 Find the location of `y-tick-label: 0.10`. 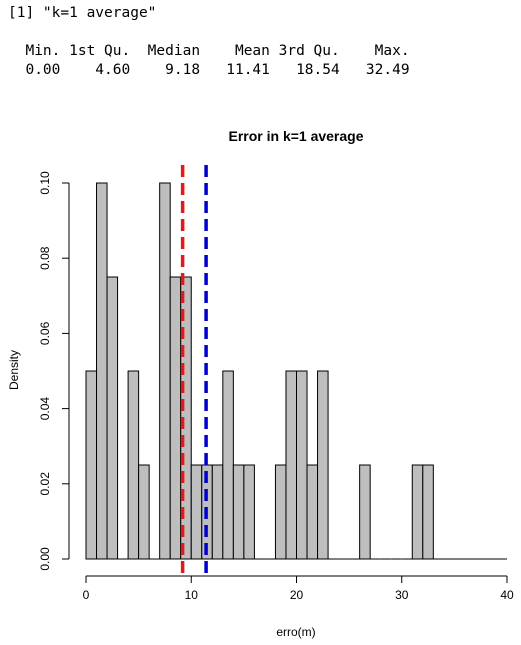

y-tick-label: 0.10 is located at coordinates (45, 183).